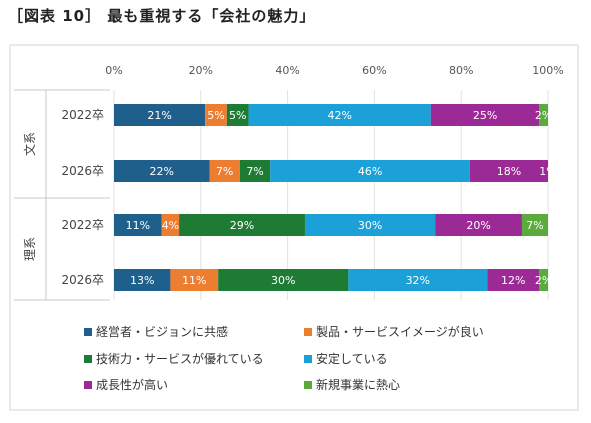 The image size is (591, 423). I want to click on data-label: 4%, so click(170, 225).